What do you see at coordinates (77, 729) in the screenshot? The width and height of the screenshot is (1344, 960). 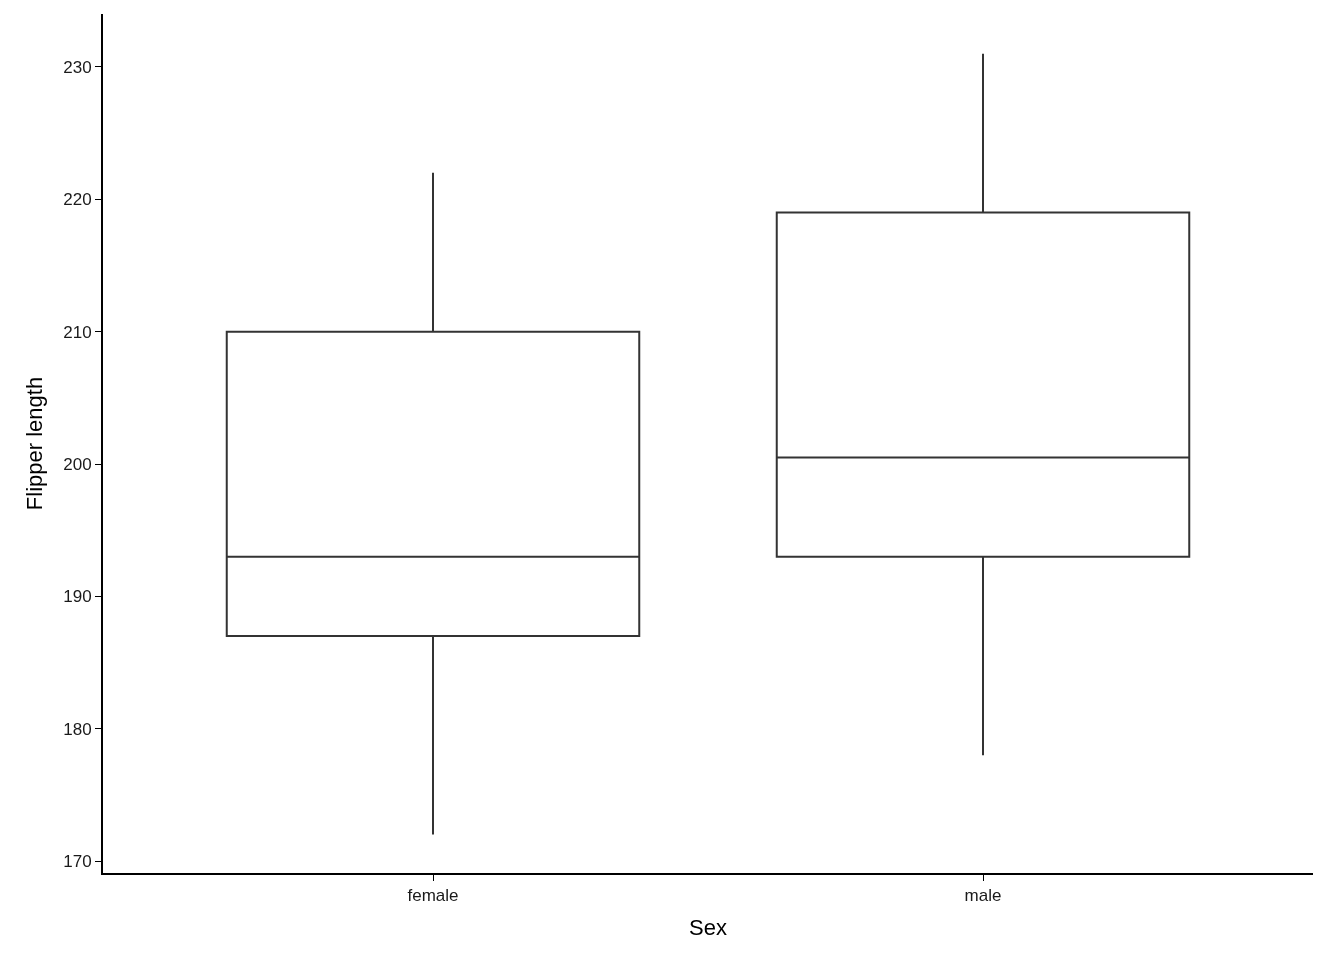 I see `y-tick-label: 180` at bounding box center [77, 729].